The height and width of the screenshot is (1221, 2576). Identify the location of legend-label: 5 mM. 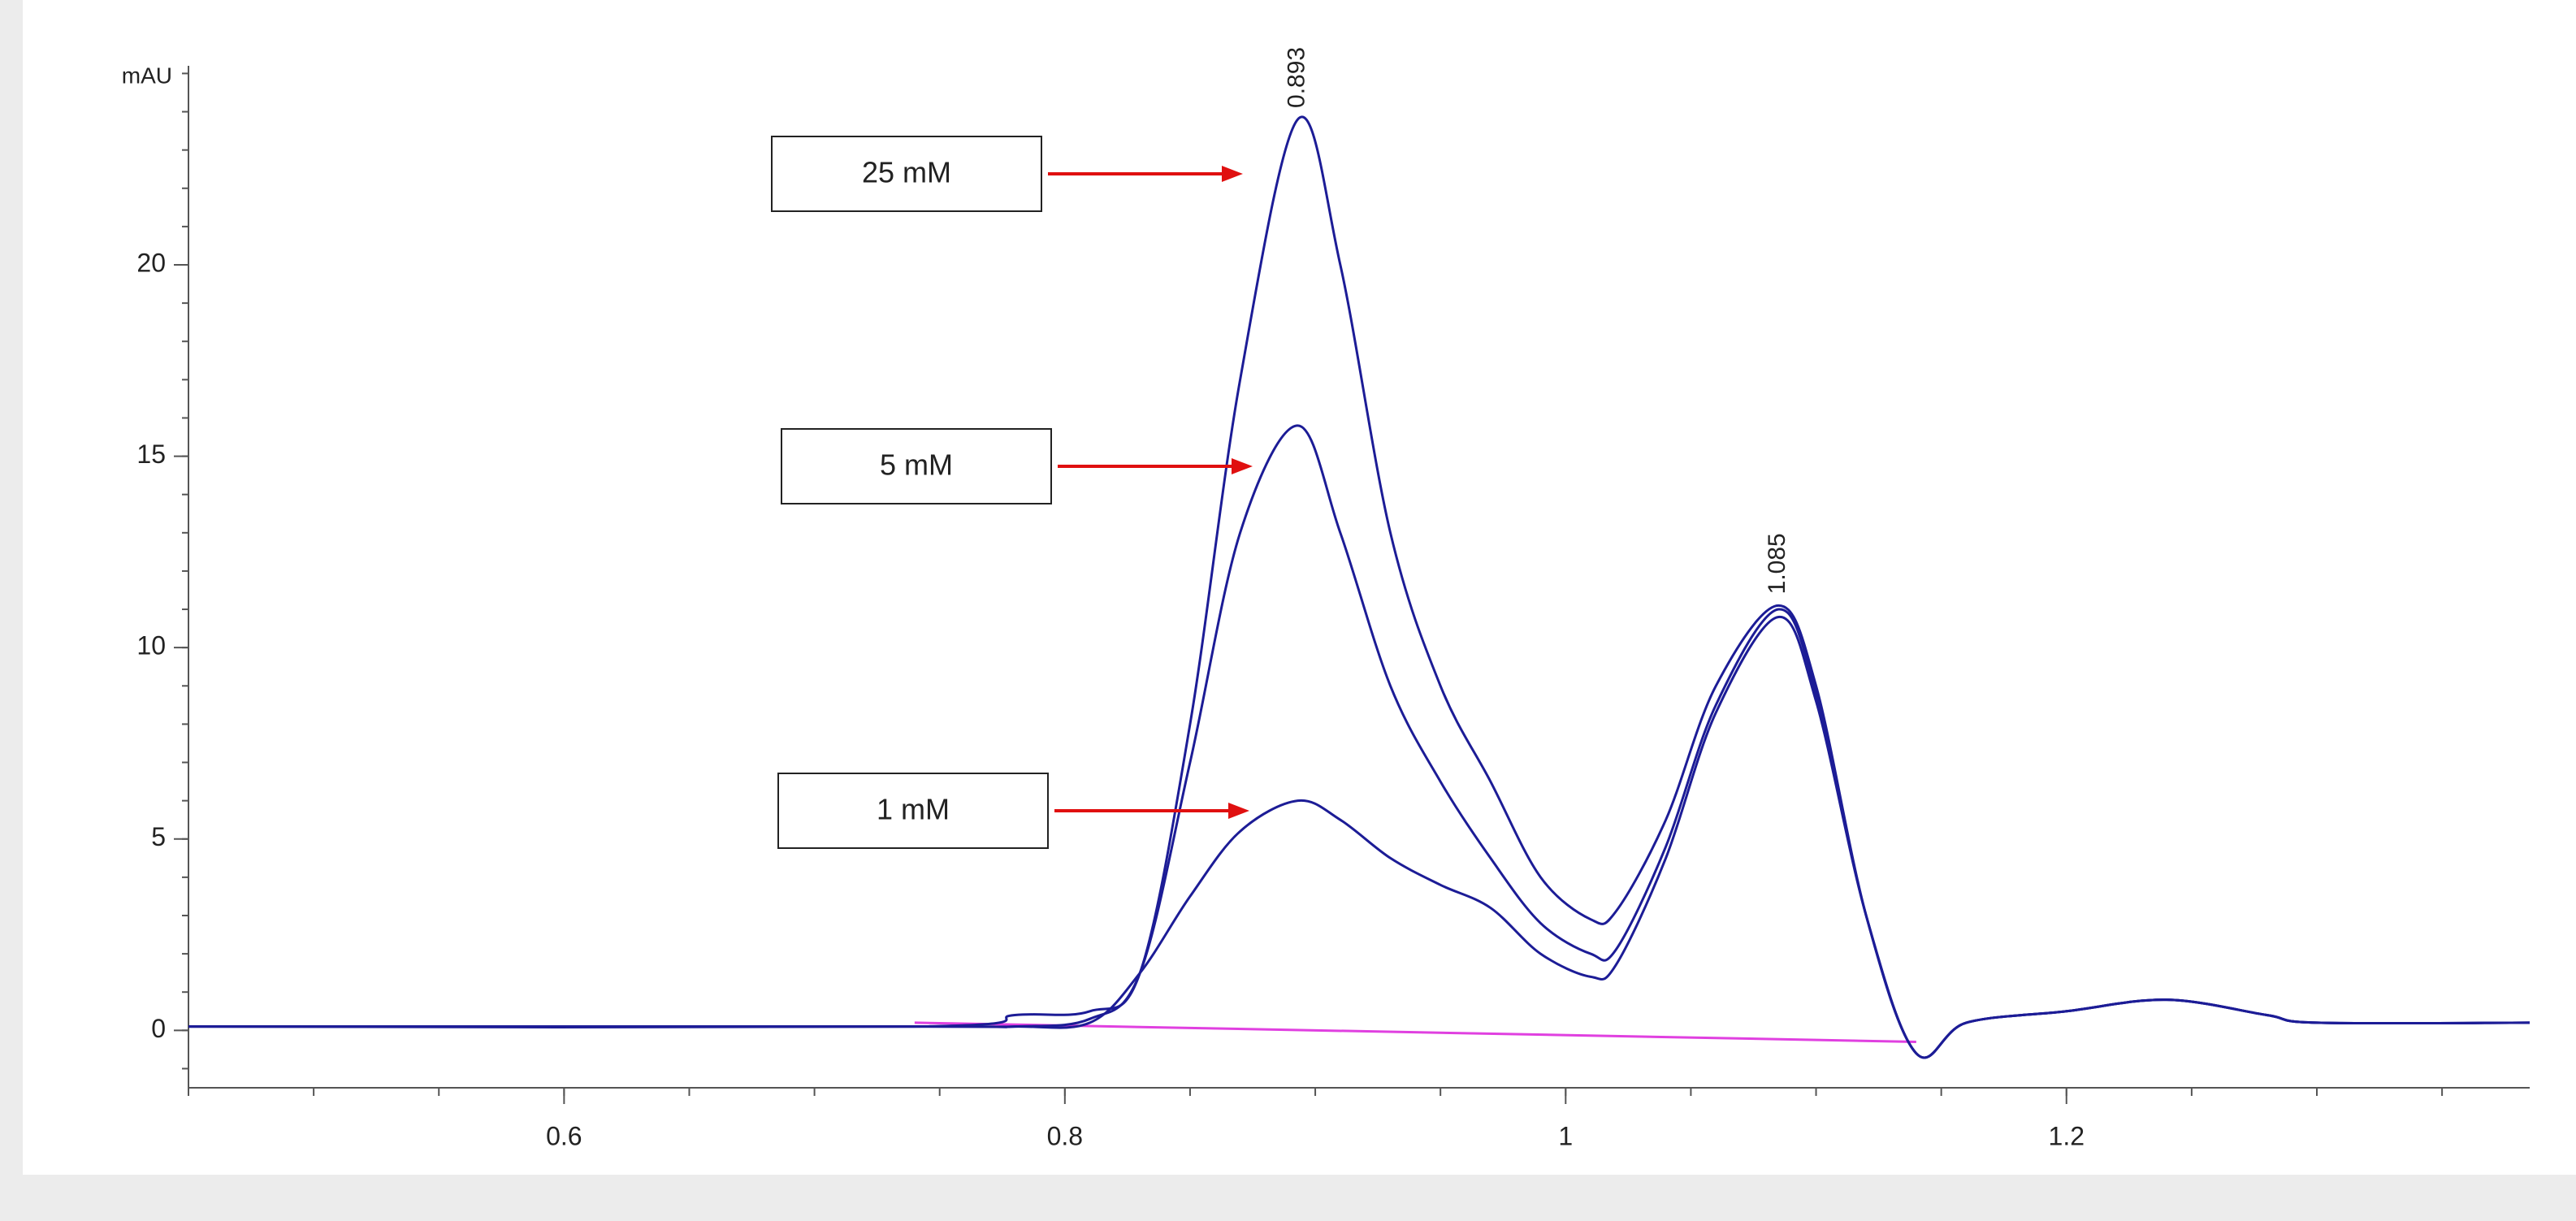
(916, 465).